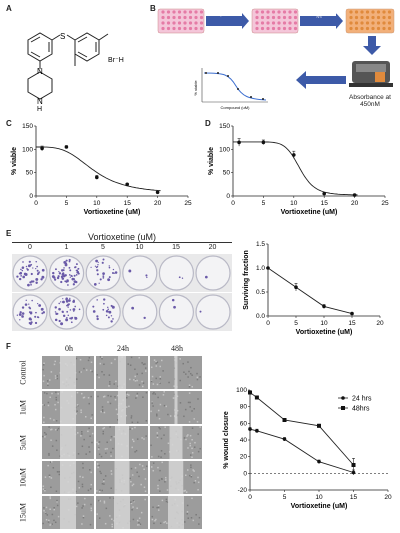 The image size is (400, 533). What do you see at coordinates (319, 506) in the screenshot?
I see `x-axis-label: Vortioxetine (uM)` at bounding box center [319, 506].